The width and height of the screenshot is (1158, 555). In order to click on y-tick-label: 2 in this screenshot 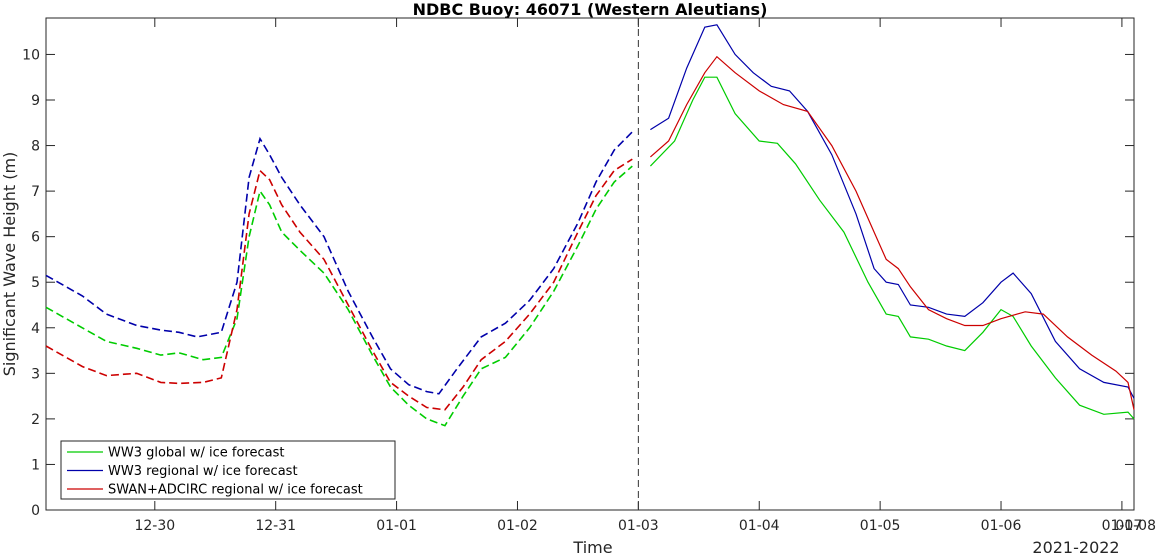, I will do `click(35, 420)`.